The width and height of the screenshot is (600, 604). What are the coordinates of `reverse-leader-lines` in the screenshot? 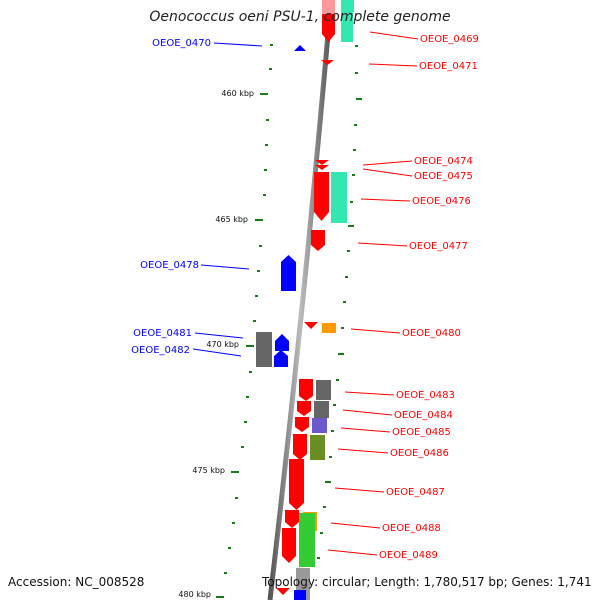 It's located at (227, 199).